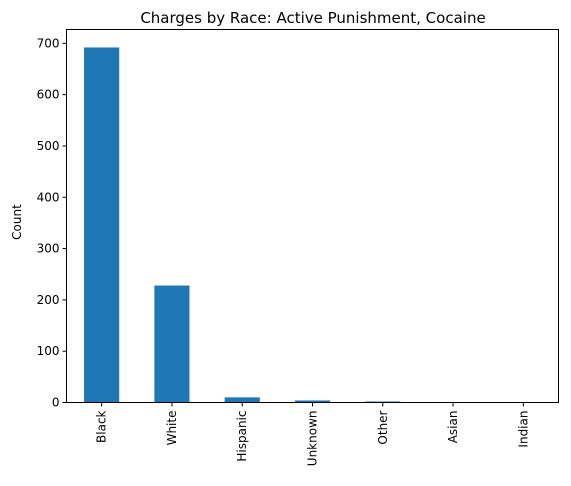 Image resolution: width=571 pixels, height=486 pixels. Describe the element at coordinates (312, 401) in the screenshot. I see `bar-unknown` at that location.